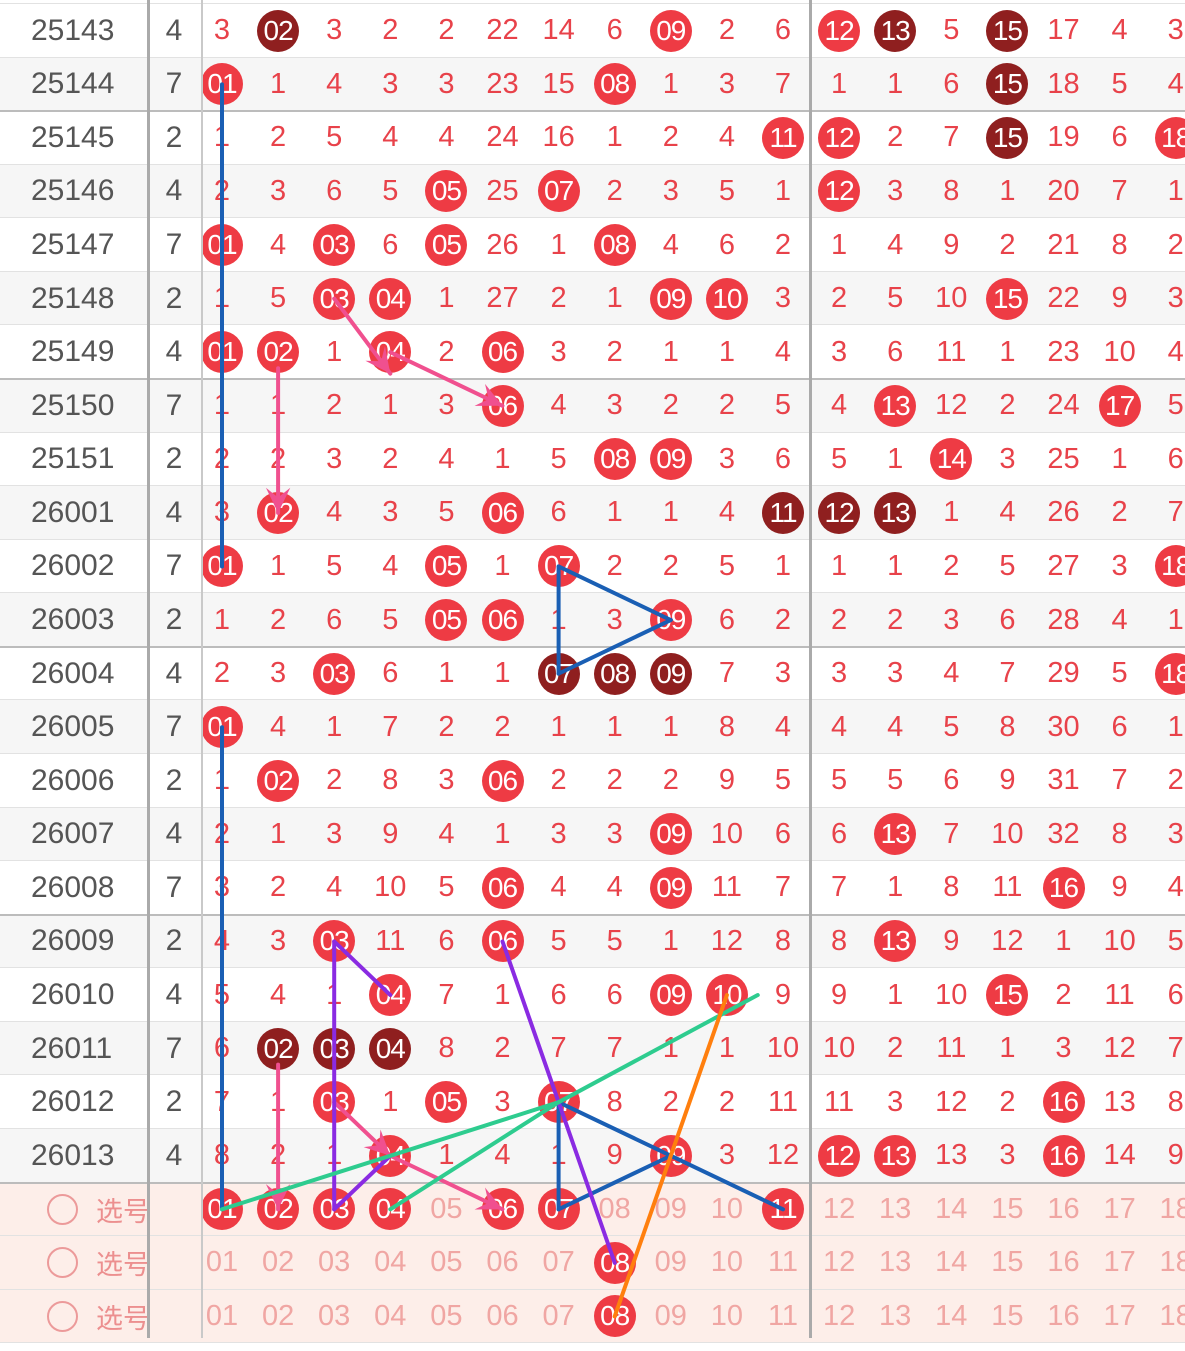  Describe the element at coordinates (446, 191) in the screenshot. I see `drawn-ball: 05` at that location.